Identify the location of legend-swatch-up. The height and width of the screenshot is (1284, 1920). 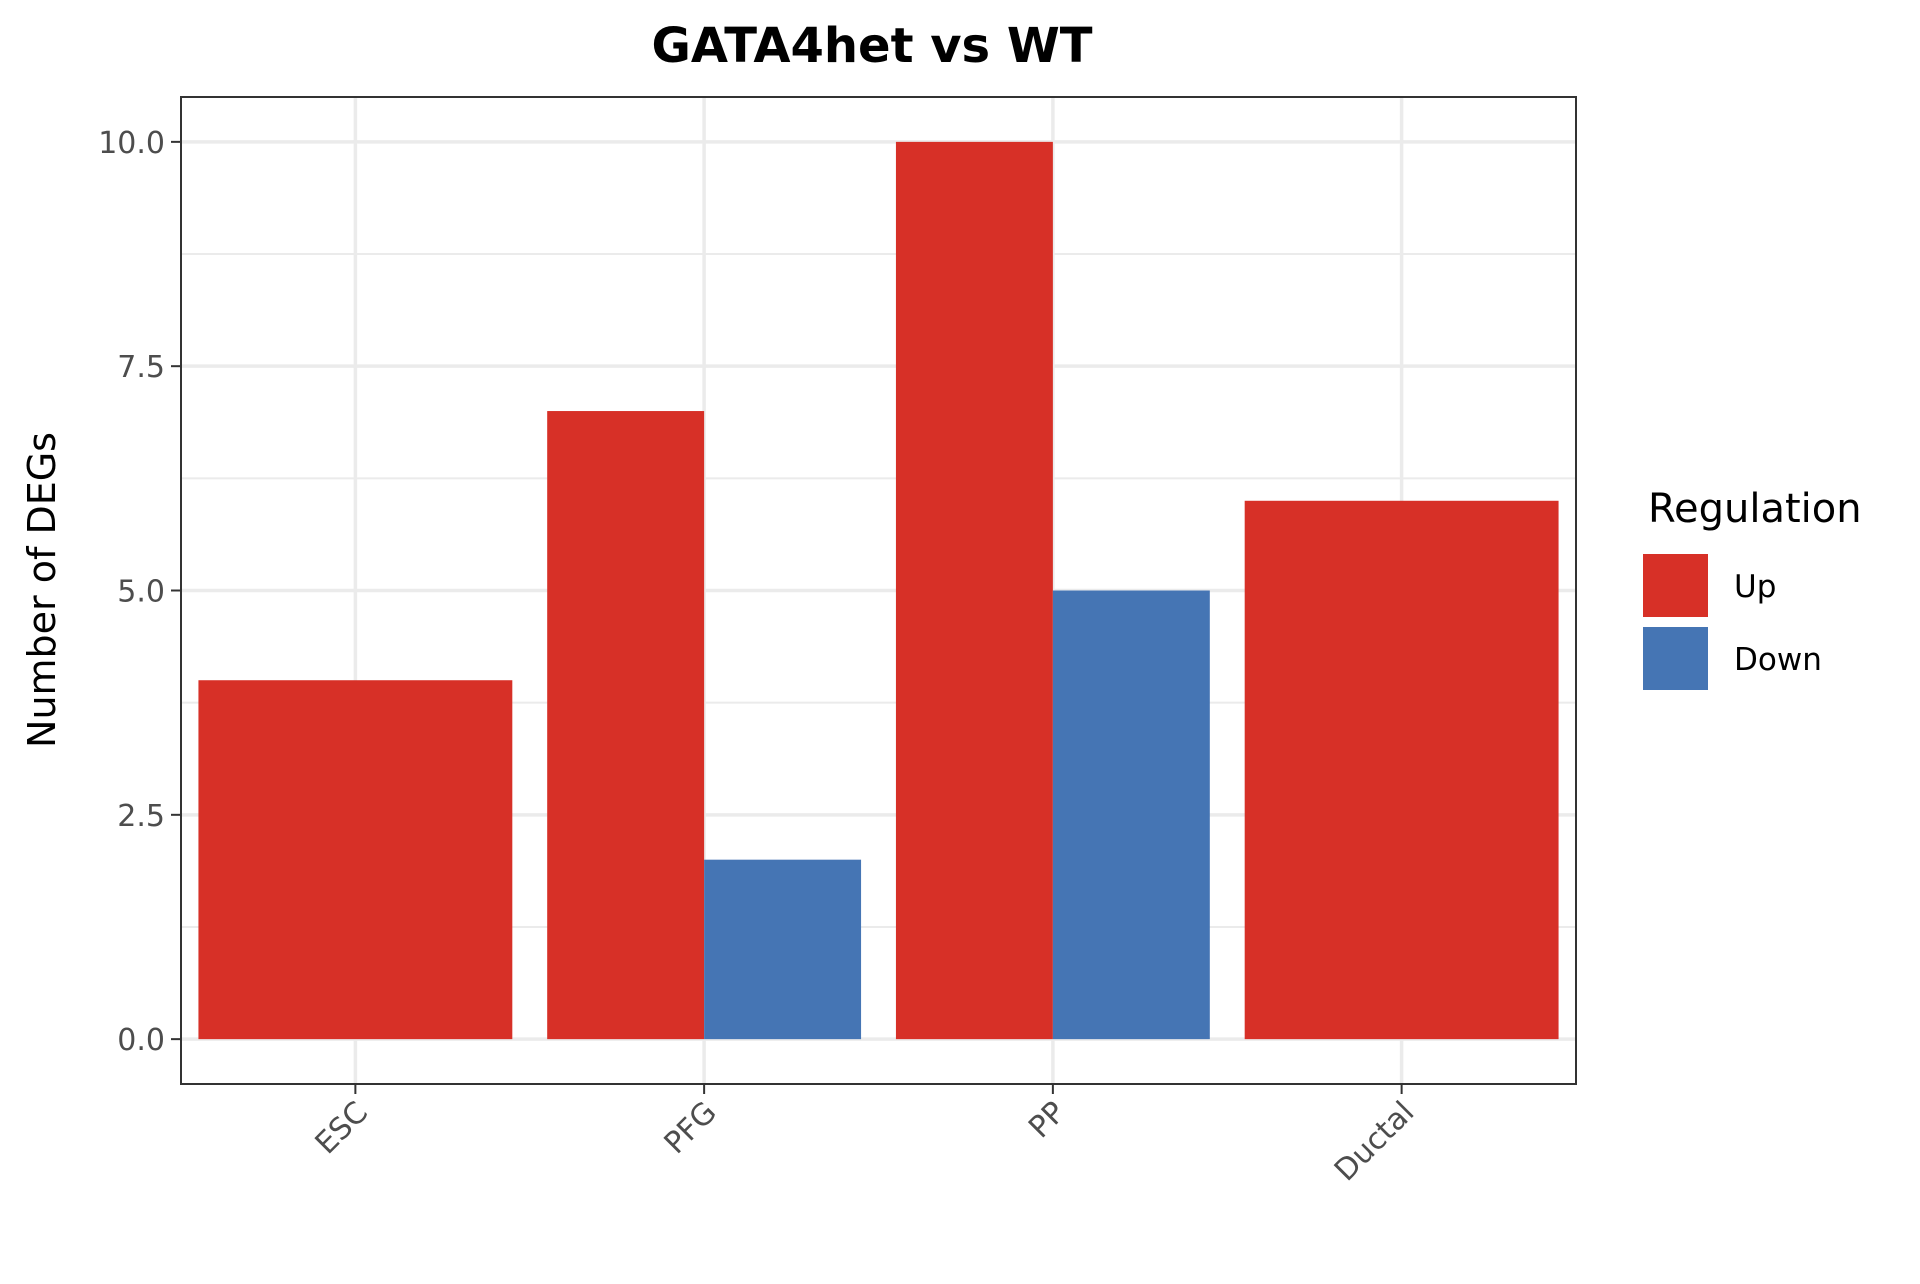
(1675, 585).